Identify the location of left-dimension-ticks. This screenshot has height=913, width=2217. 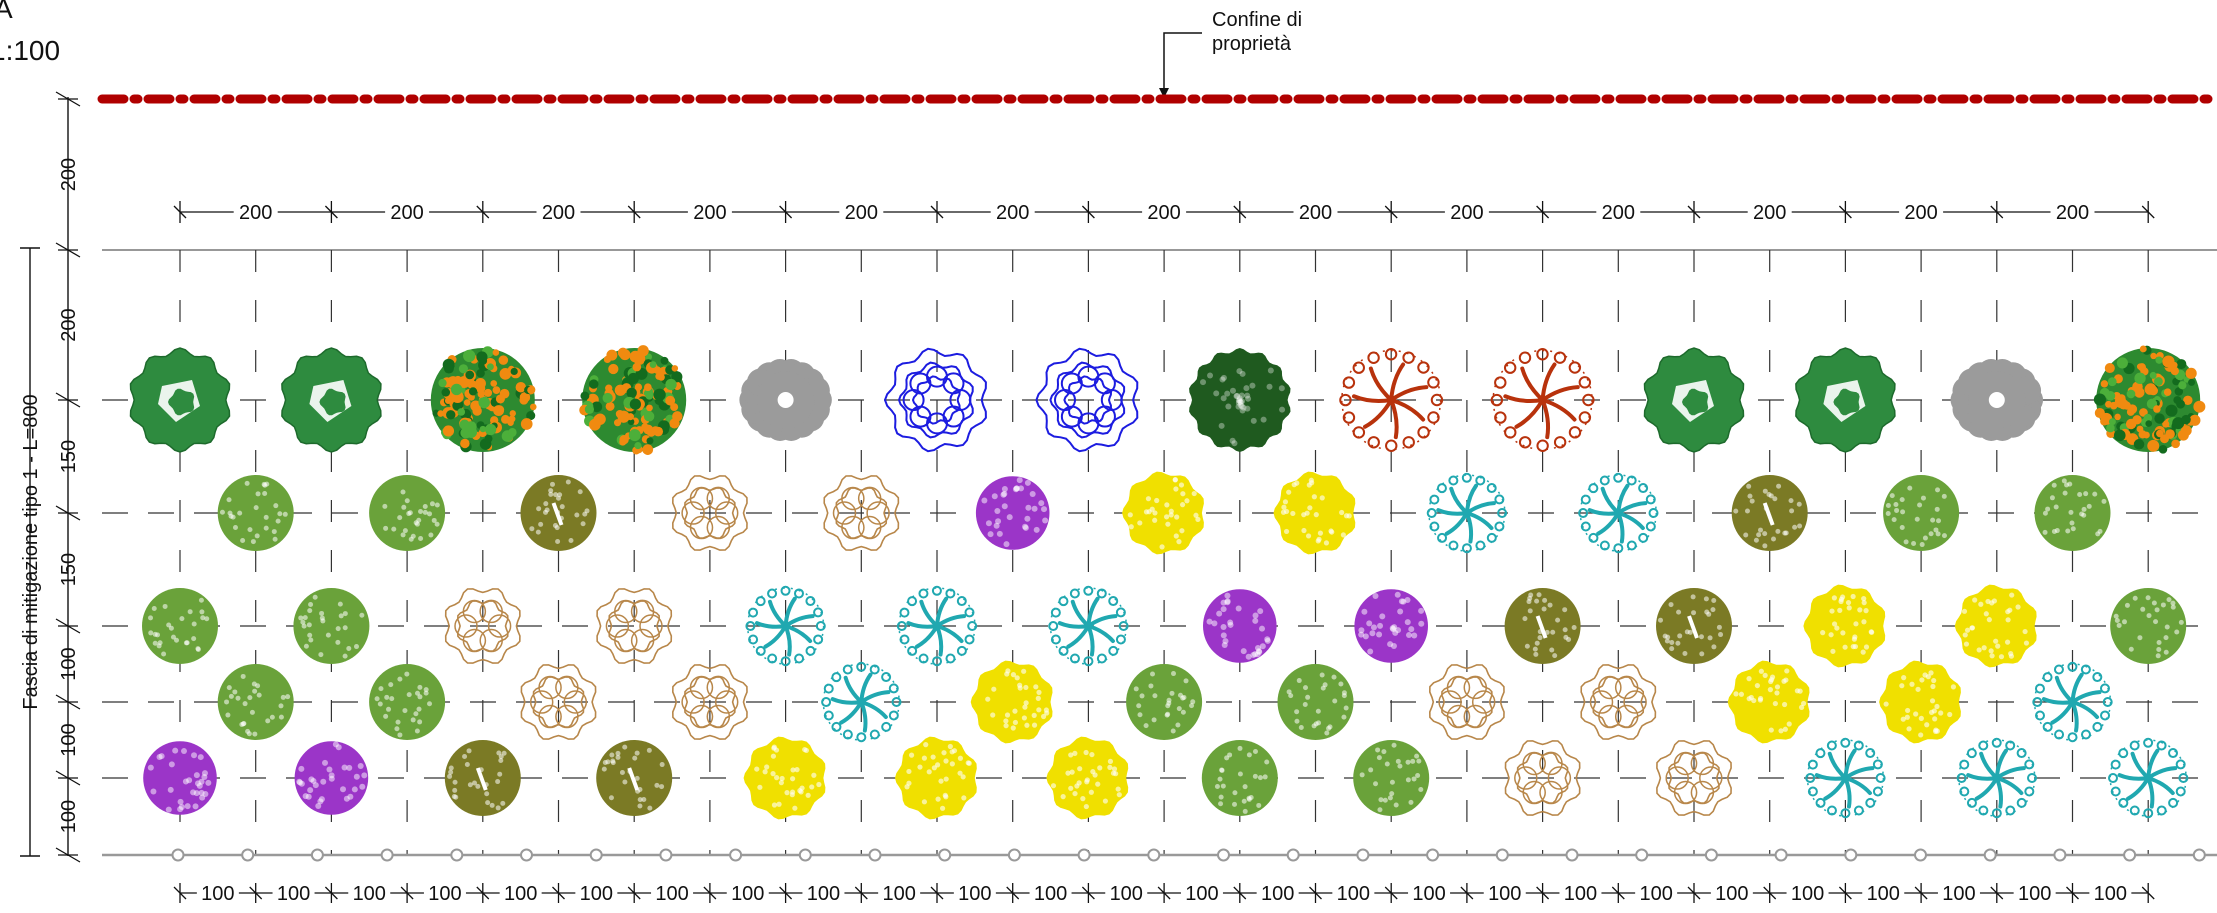
(68, 477).